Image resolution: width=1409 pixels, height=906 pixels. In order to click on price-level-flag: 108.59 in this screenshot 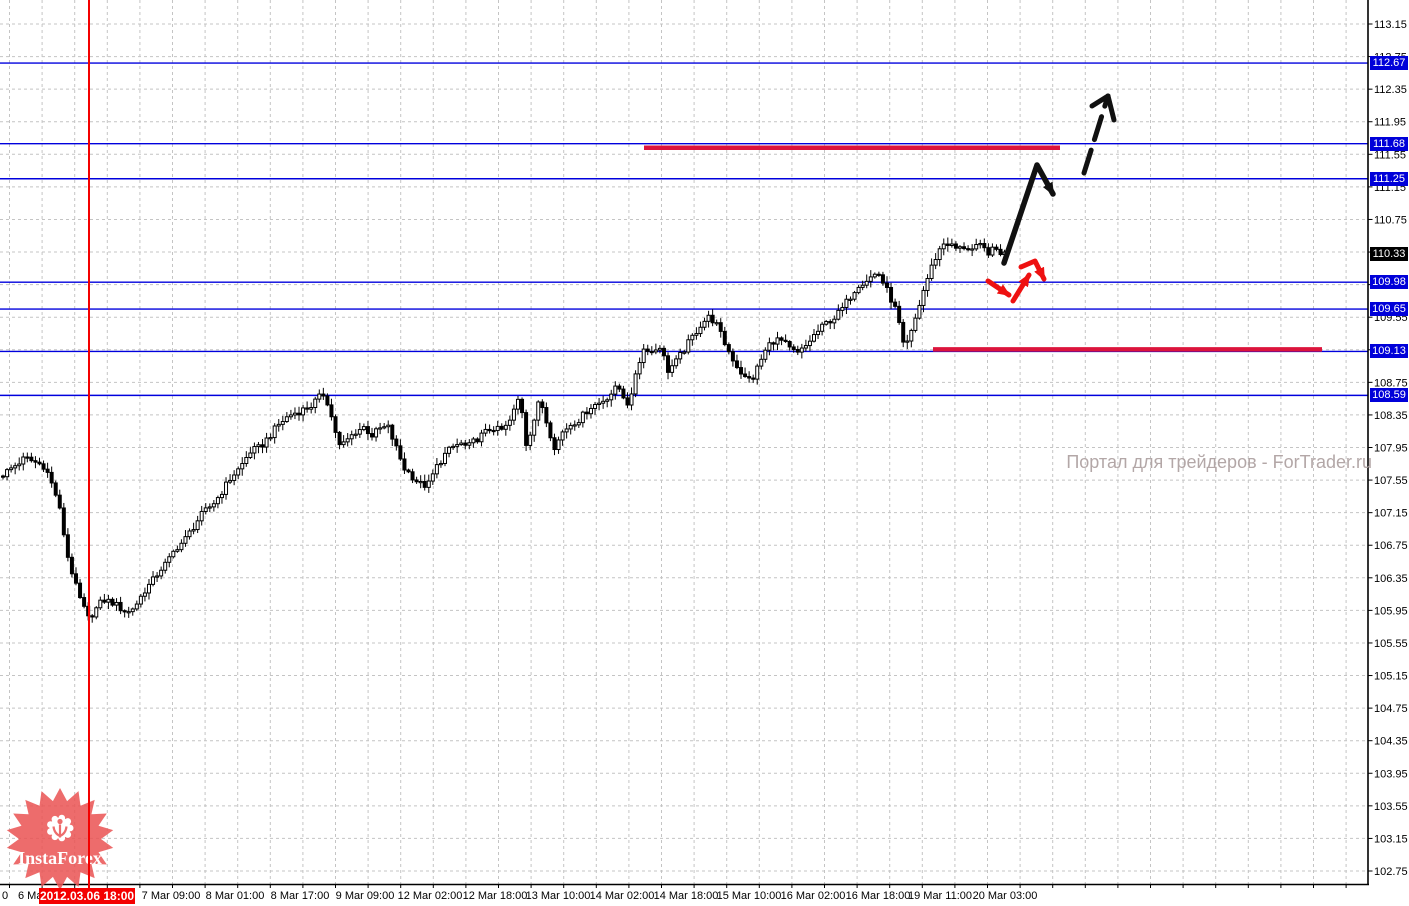, I will do `click(1389, 395)`.